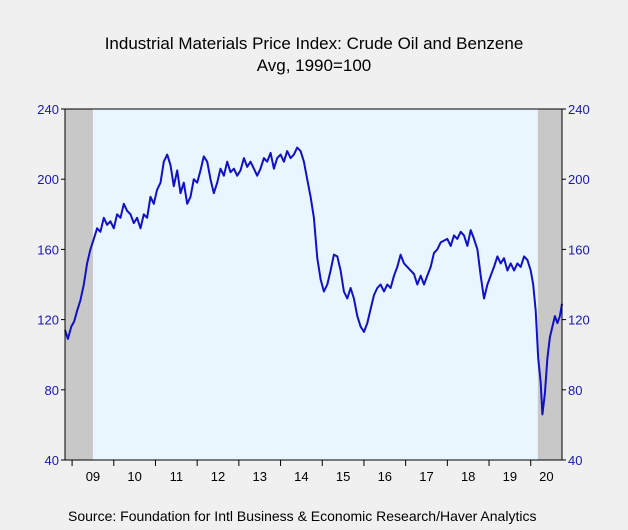 The image size is (628, 530). Describe the element at coordinates (52, 460) in the screenshot. I see `y-tick-label-left-40: 40` at that location.